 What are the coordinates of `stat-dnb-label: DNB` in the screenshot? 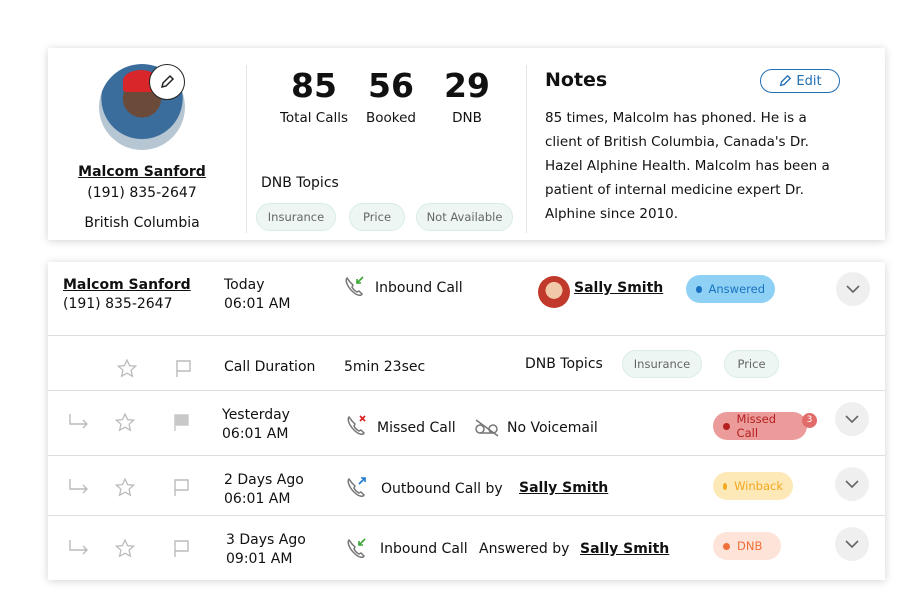 It's located at (467, 118).